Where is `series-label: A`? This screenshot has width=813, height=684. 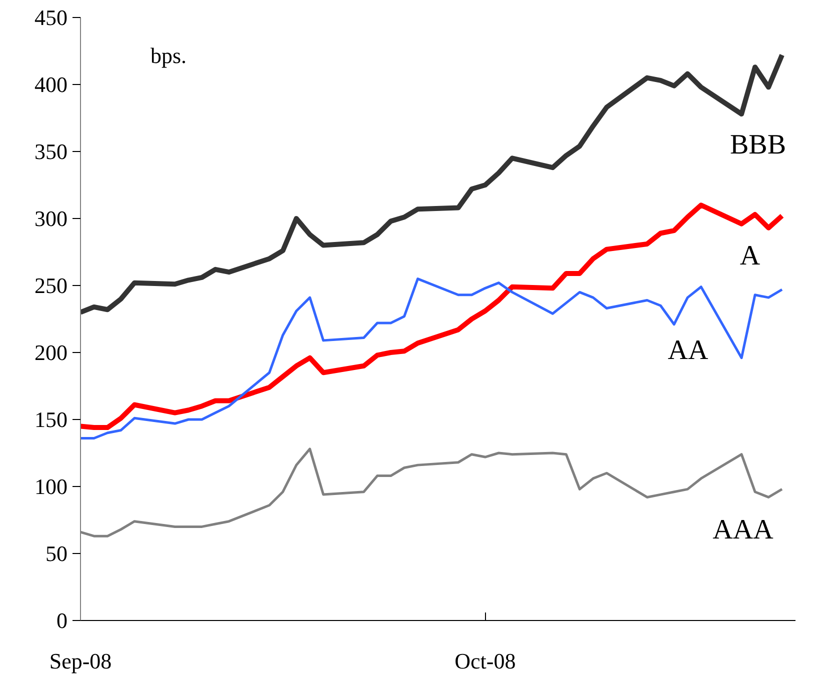
series-label: A is located at coordinates (750, 256).